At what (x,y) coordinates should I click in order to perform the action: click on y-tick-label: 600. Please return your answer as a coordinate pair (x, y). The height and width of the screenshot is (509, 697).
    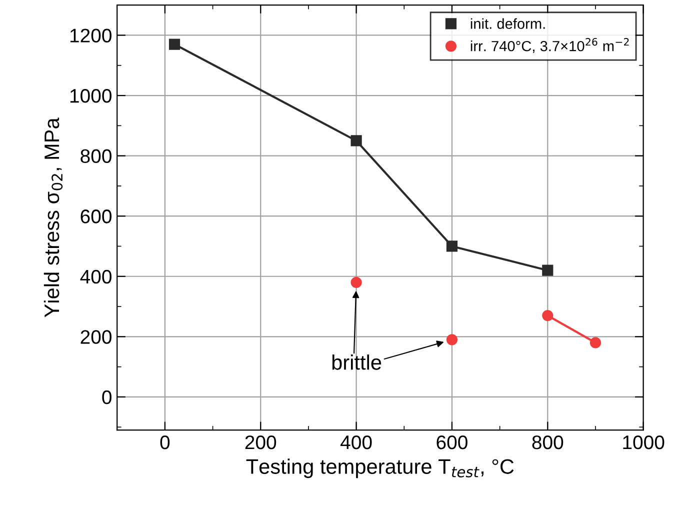
    Looking at the image, I should click on (96, 217).